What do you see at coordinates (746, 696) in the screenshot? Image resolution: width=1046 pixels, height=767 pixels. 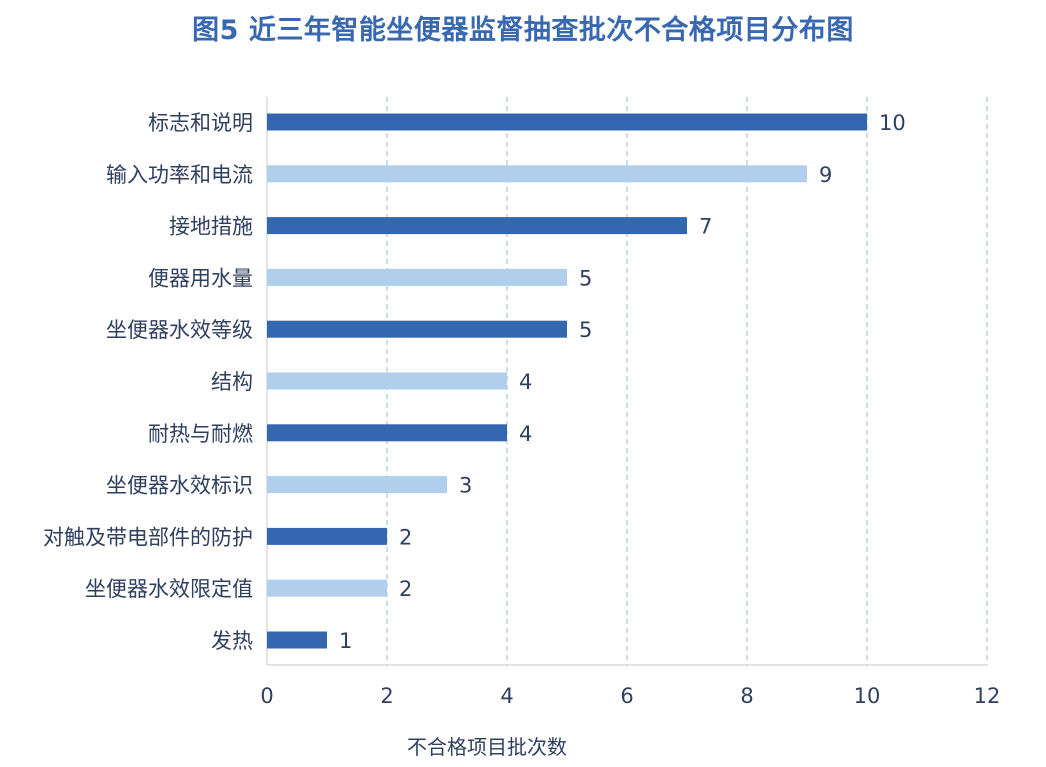 I see `x-tick-label: 8` at bounding box center [746, 696].